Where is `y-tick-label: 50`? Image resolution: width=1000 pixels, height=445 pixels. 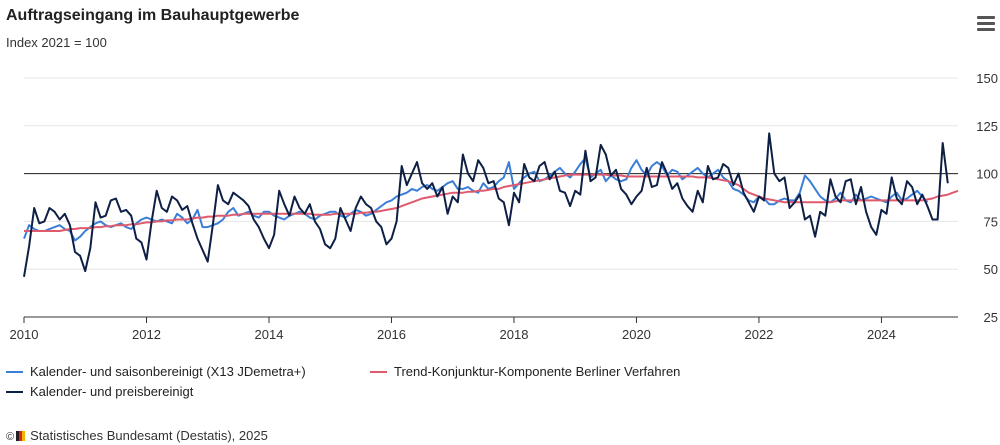 y-tick-label: 50 is located at coordinates (991, 269).